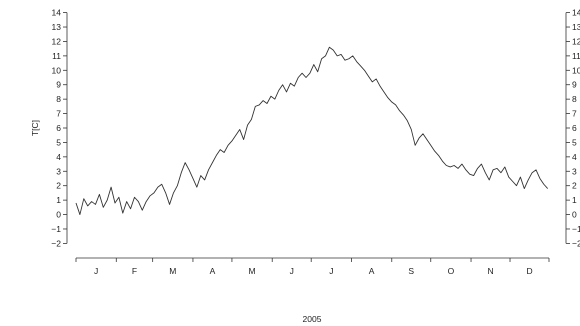 The image size is (580, 326). Describe the element at coordinates (56, 229) in the screenshot. I see `y-tick-label: −1` at that location.